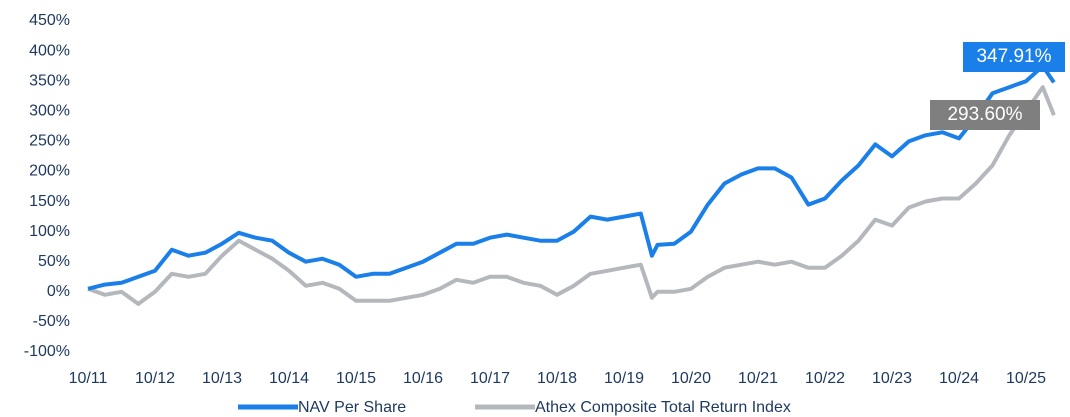 This screenshot has width=1070, height=417. I want to click on x-tick-label: 10/19, so click(624, 378).